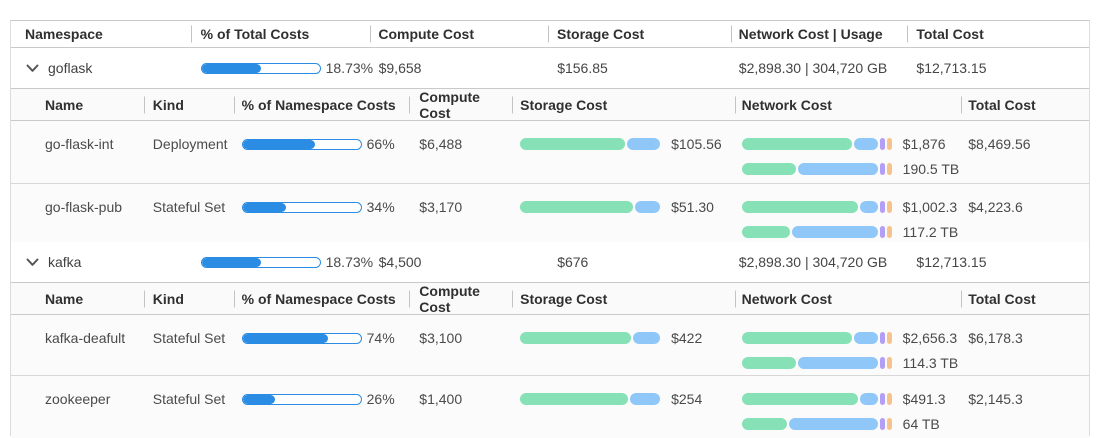  I want to click on network-cost-cell: $1,876 190.5 TB, so click(848, 156).